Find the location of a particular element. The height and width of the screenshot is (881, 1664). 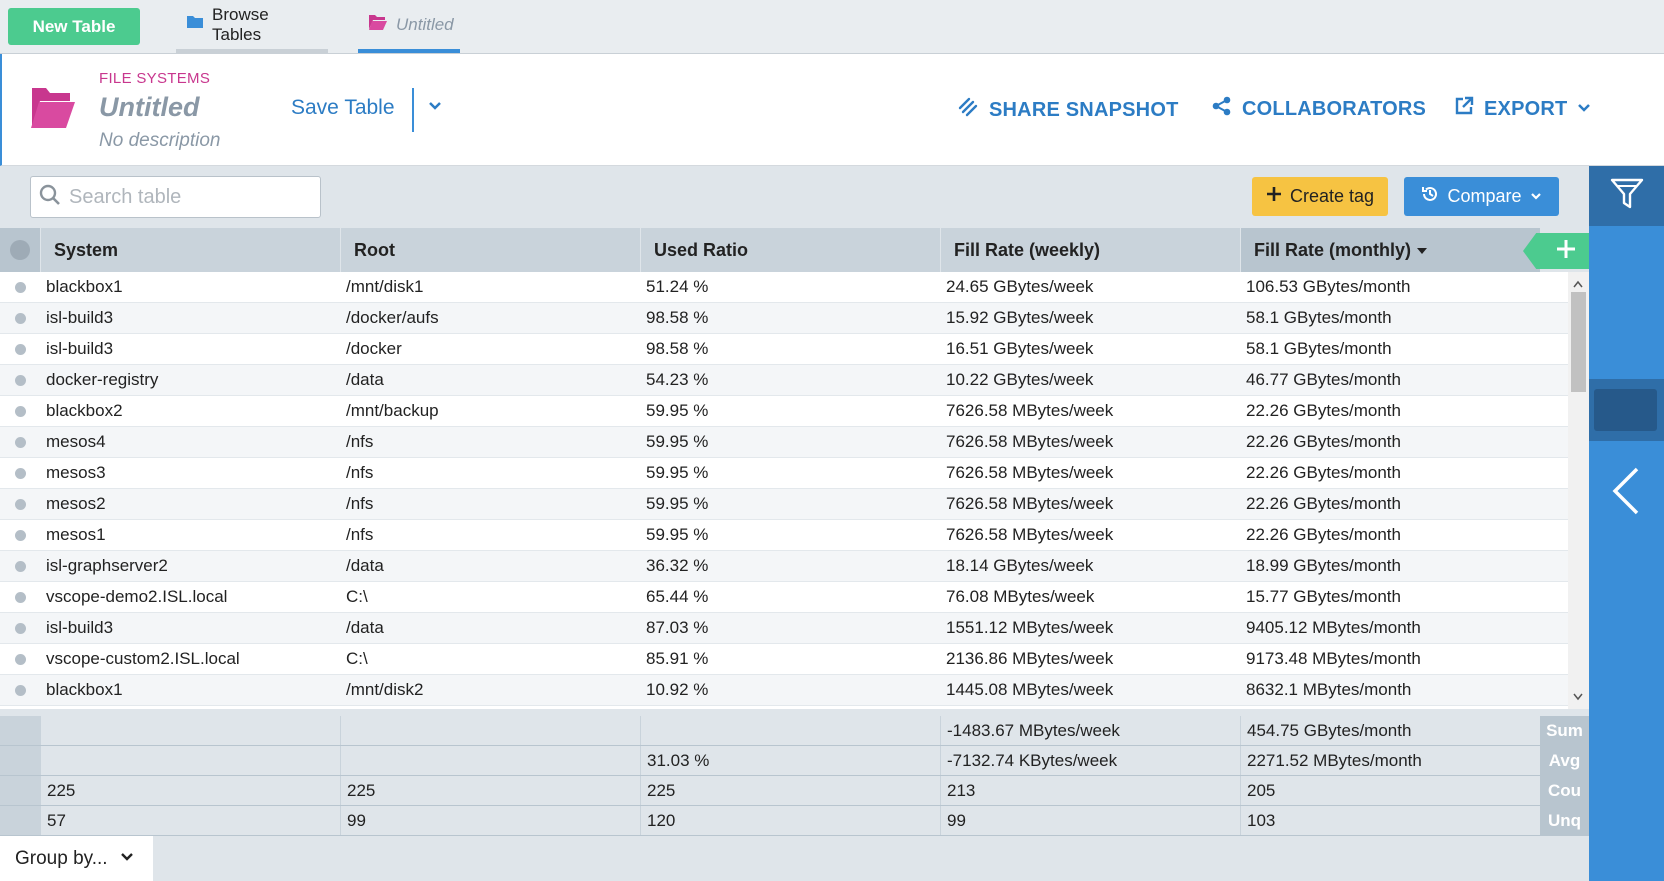

summary-cell is located at coordinates (490, 760).